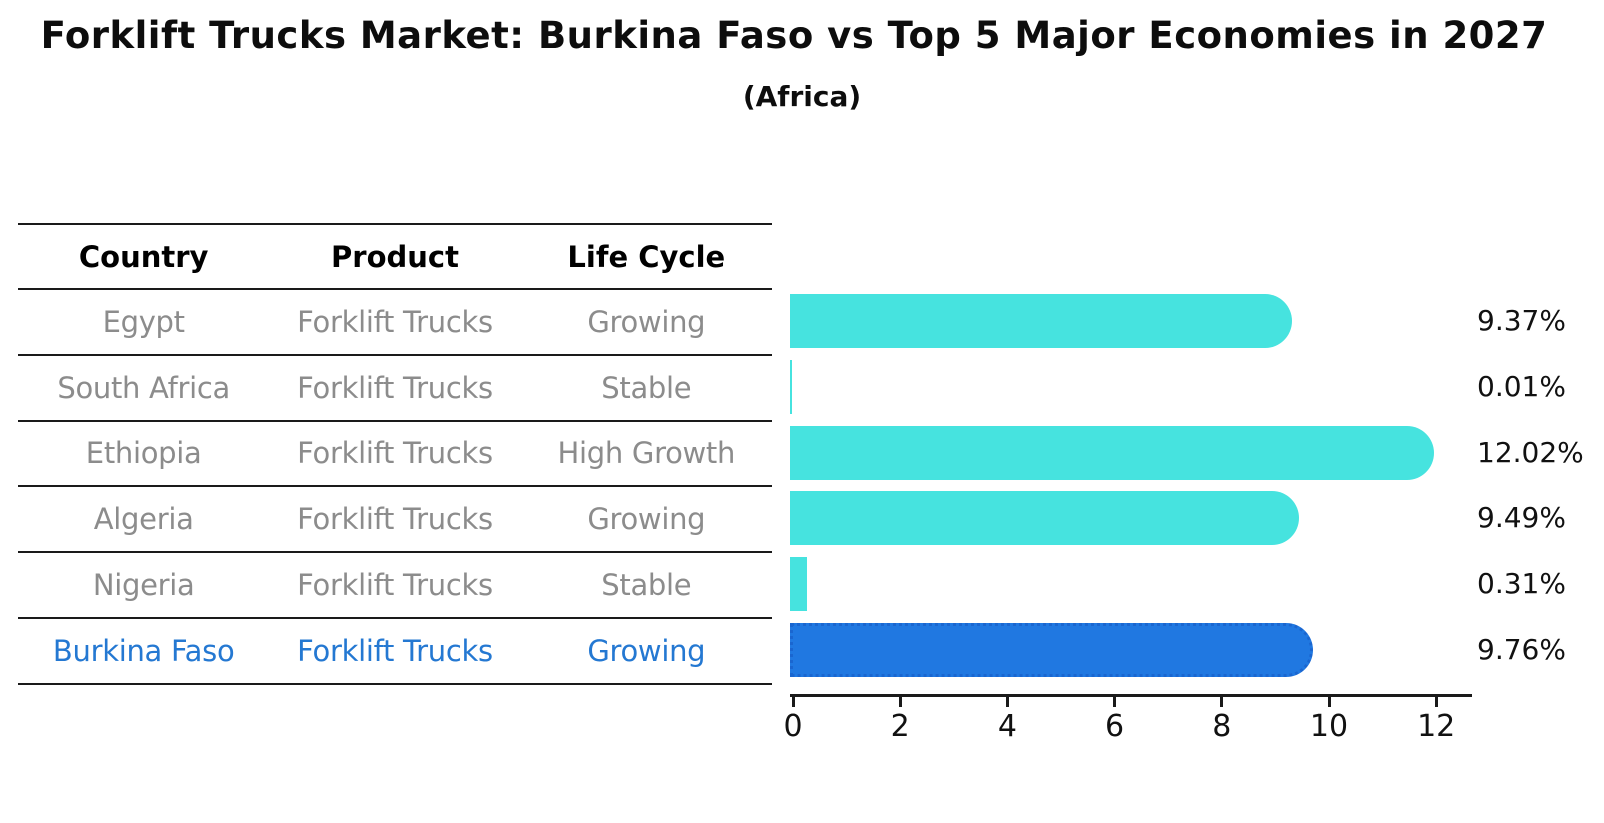 The width and height of the screenshot is (1604, 823). Describe the element at coordinates (646, 650) in the screenshot. I see `cell-life-cycle-burkina-faso: Growing` at that location.